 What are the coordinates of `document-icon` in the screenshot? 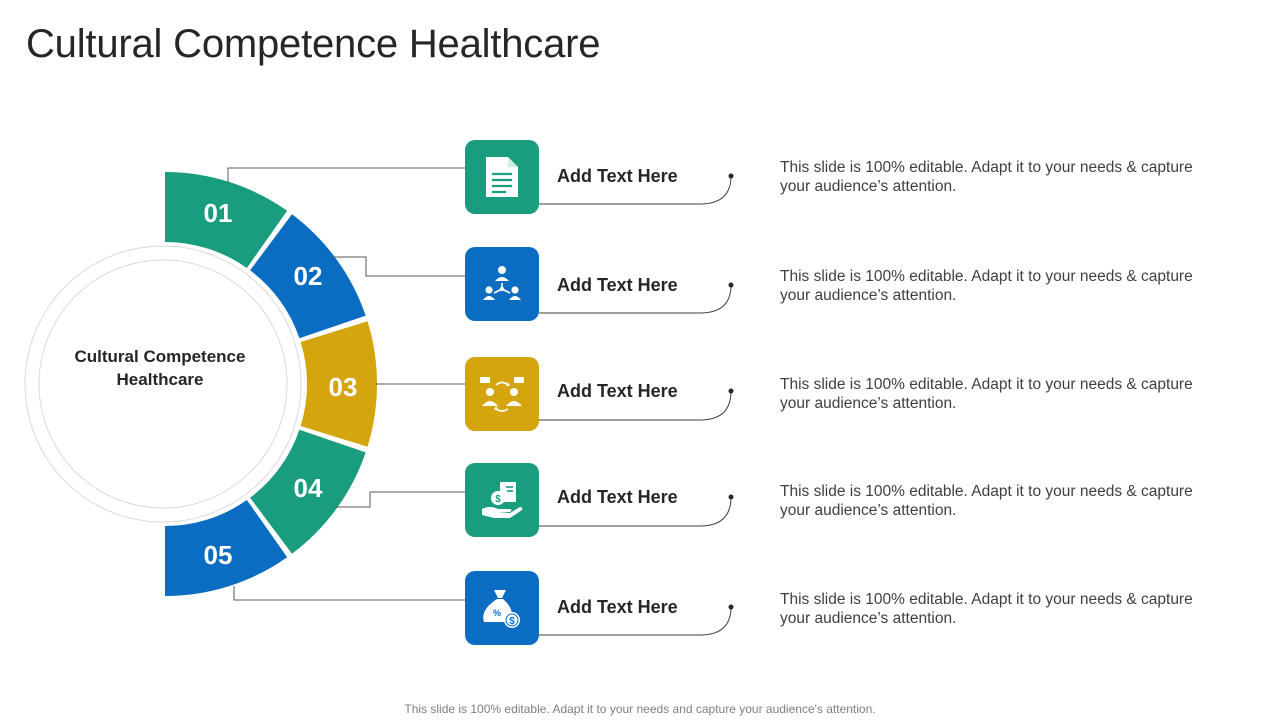 It's located at (502, 177).